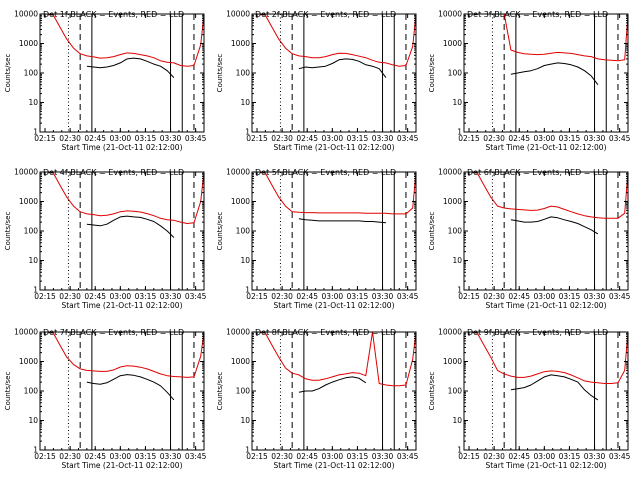 Image resolution: width=640 pixels, height=480 pixels. What do you see at coordinates (537, 14) in the screenshot?
I see `panel-title: Det 3f BLACK = Events, RED = LLD` at bounding box center [537, 14].